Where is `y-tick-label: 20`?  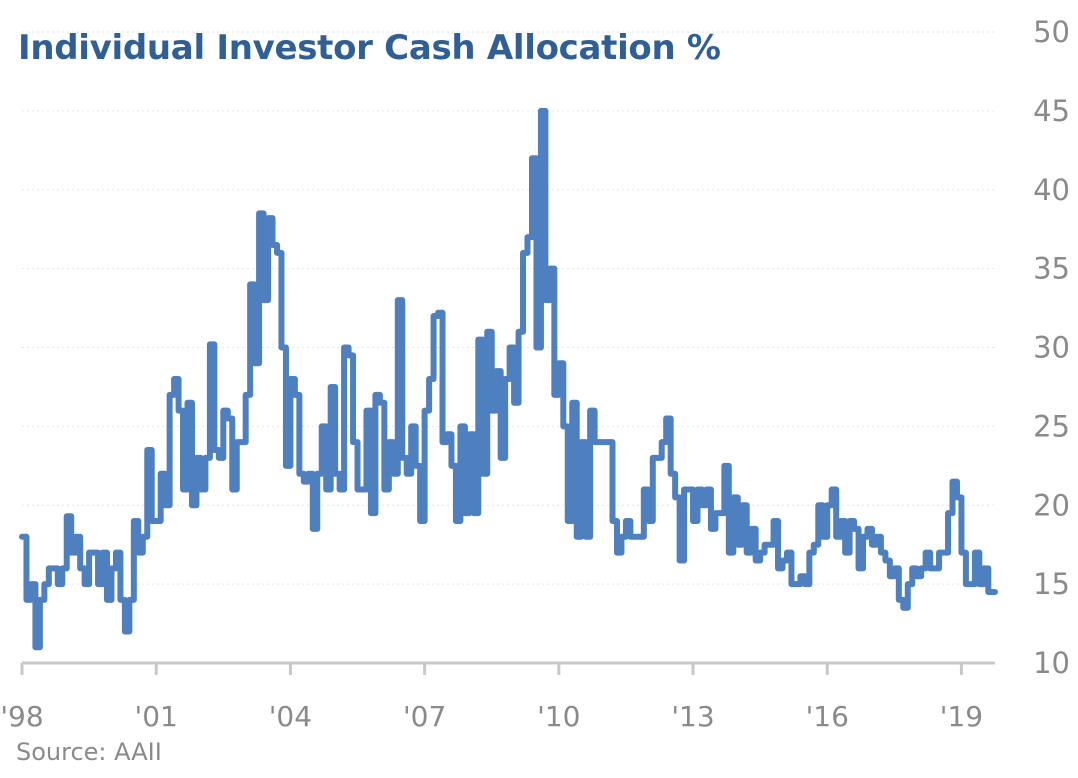
y-tick-label: 20 is located at coordinates (1051, 505).